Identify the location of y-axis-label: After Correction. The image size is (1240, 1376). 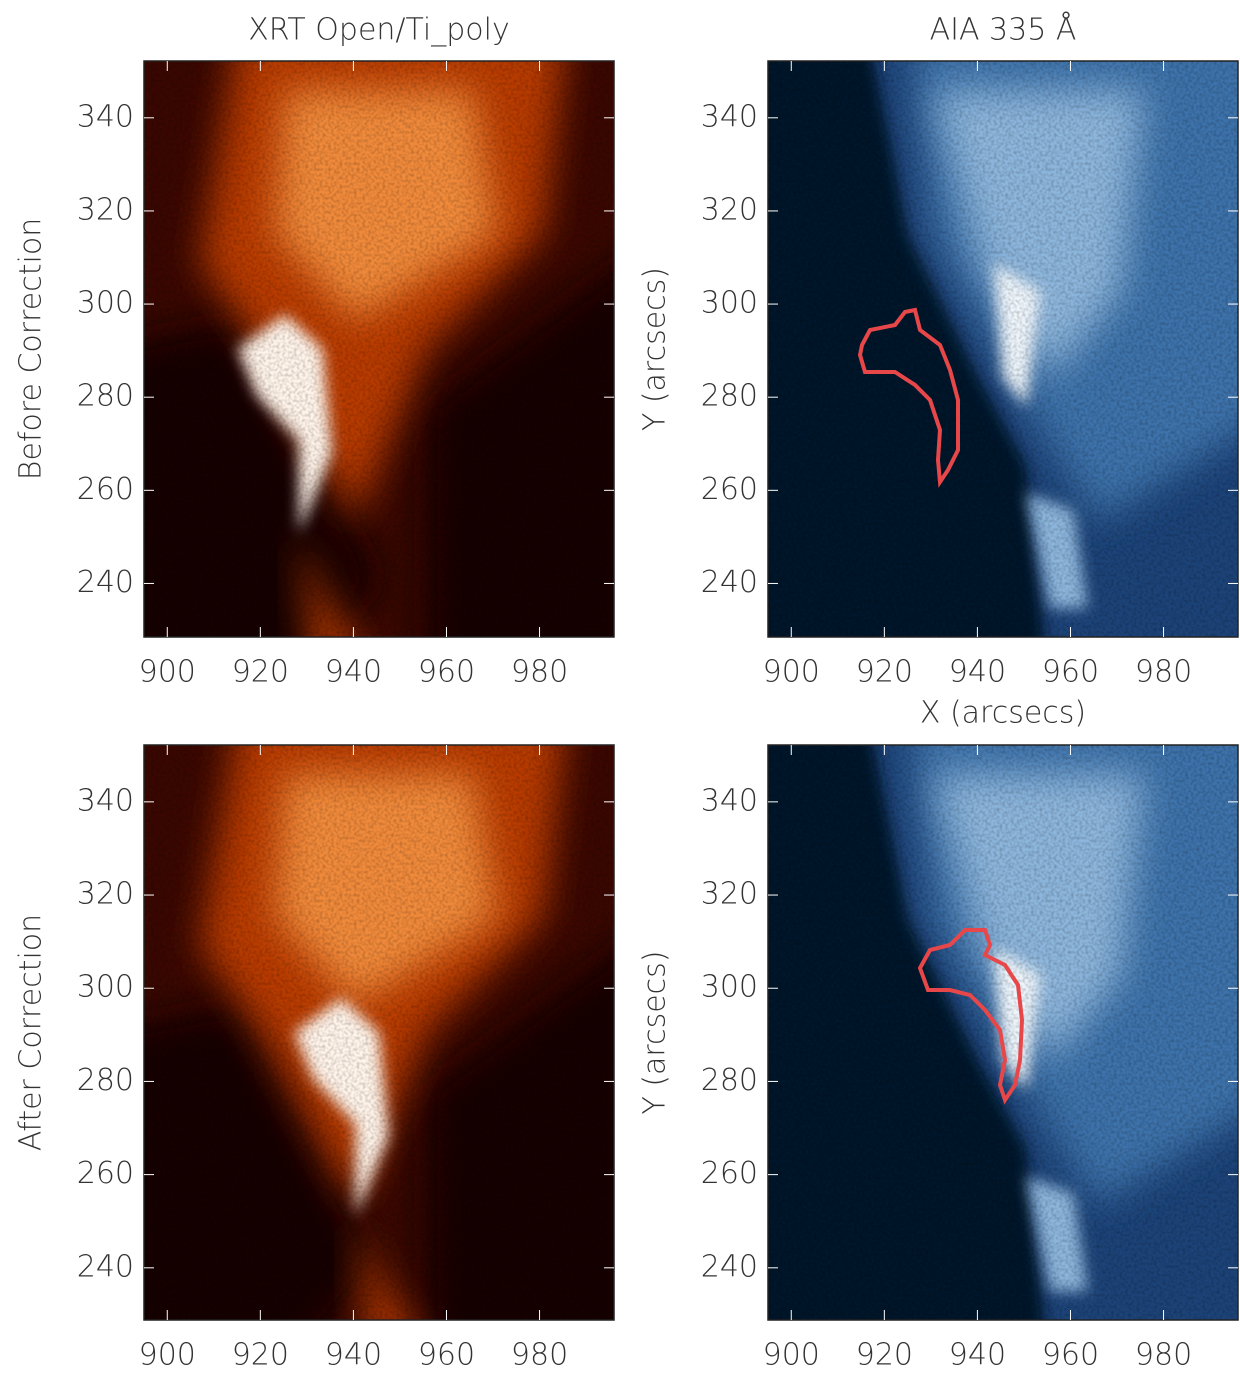
(31, 1032).